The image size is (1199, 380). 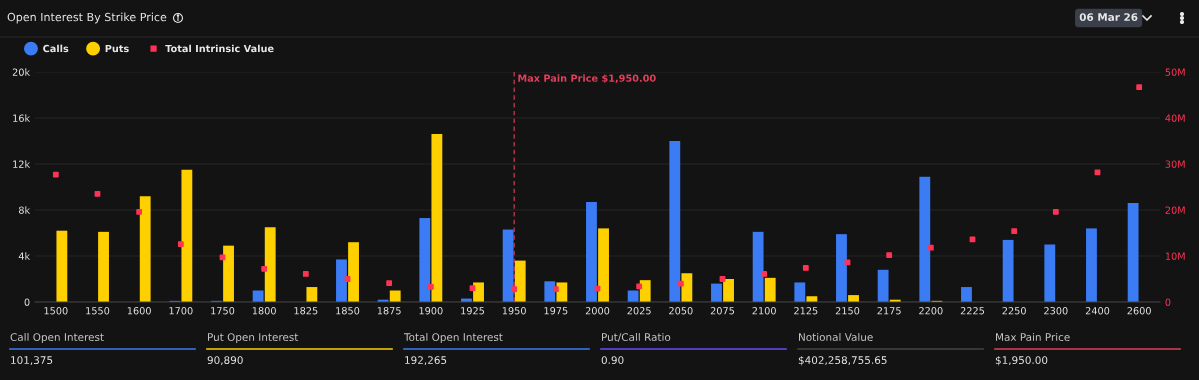 What do you see at coordinates (1108, 17) in the screenshot?
I see `text: 06 Mar 26` at bounding box center [1108, 17].